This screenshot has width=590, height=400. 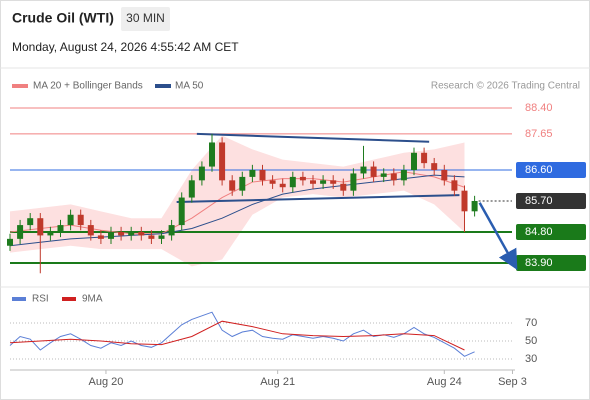 What do you see at coordinates (531, 341) in the screenshot?
I see `y-tick-label: 50` at bounding box center [531, 341].